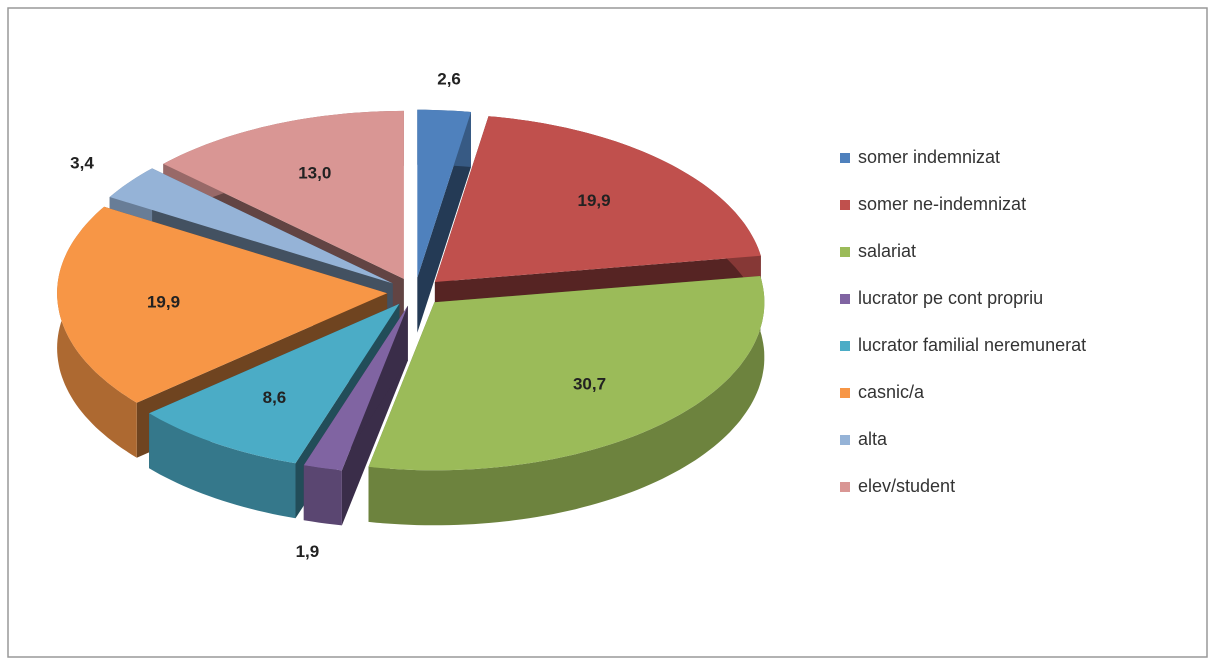 Image resolution: width=1209 pixels, height=659 pixels. What do you see at coordinates (891, 392) in the screenshot?
I see `legend-label: casnic/a` at bounding box center [891, 392].